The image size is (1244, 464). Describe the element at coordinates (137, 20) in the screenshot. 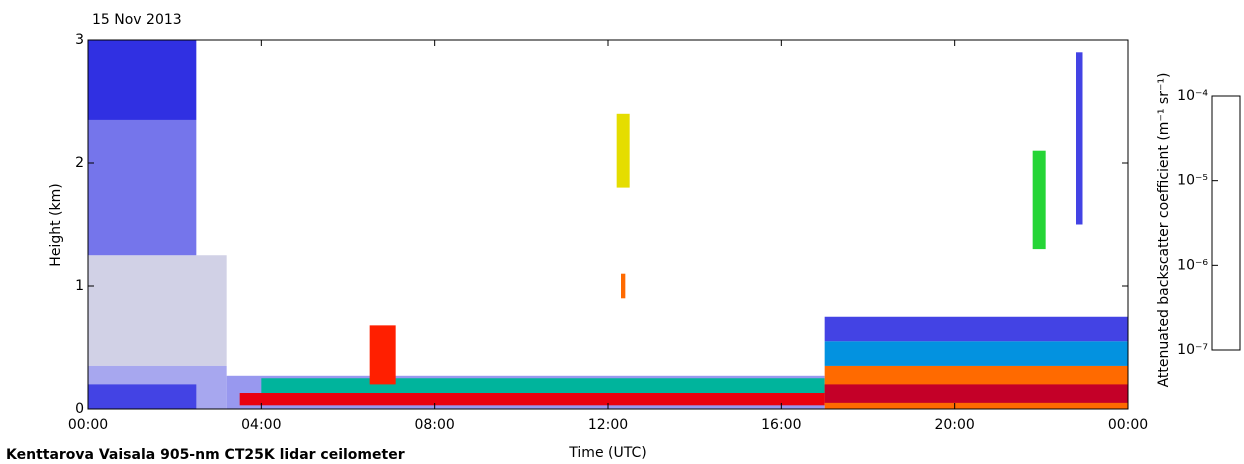

I see `date: 15 Nov 2013` at that location.